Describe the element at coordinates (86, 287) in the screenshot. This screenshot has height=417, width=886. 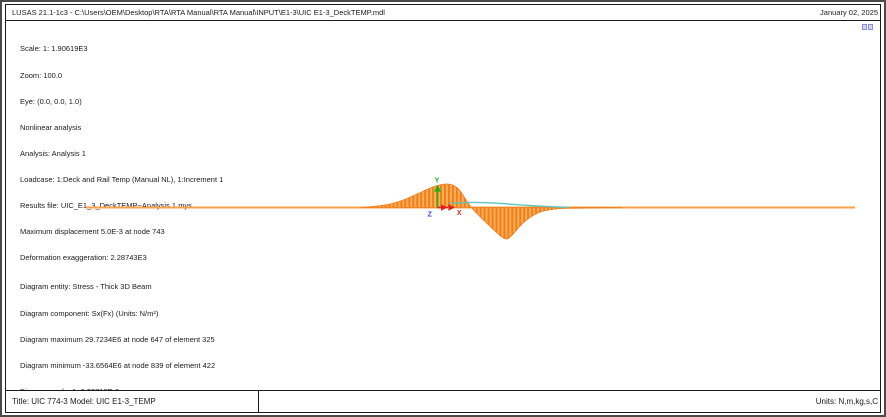
I see `annotation-line: Diagram entity: Stress - Thick 3D Beam` at that location.